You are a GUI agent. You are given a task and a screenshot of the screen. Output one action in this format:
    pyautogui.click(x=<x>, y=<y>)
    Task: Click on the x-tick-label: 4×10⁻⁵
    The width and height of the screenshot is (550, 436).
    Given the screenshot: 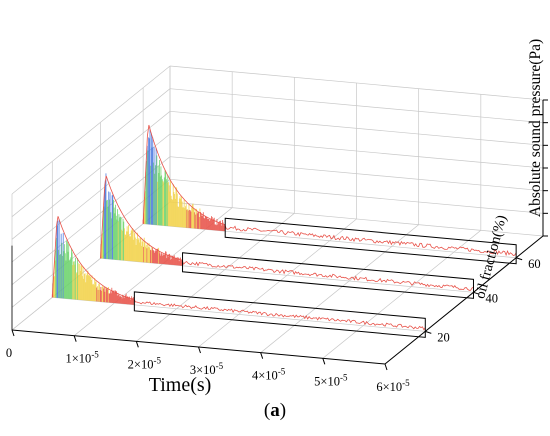 What is the action you would take?
    pyautogui.click(x=269, y=375)
    